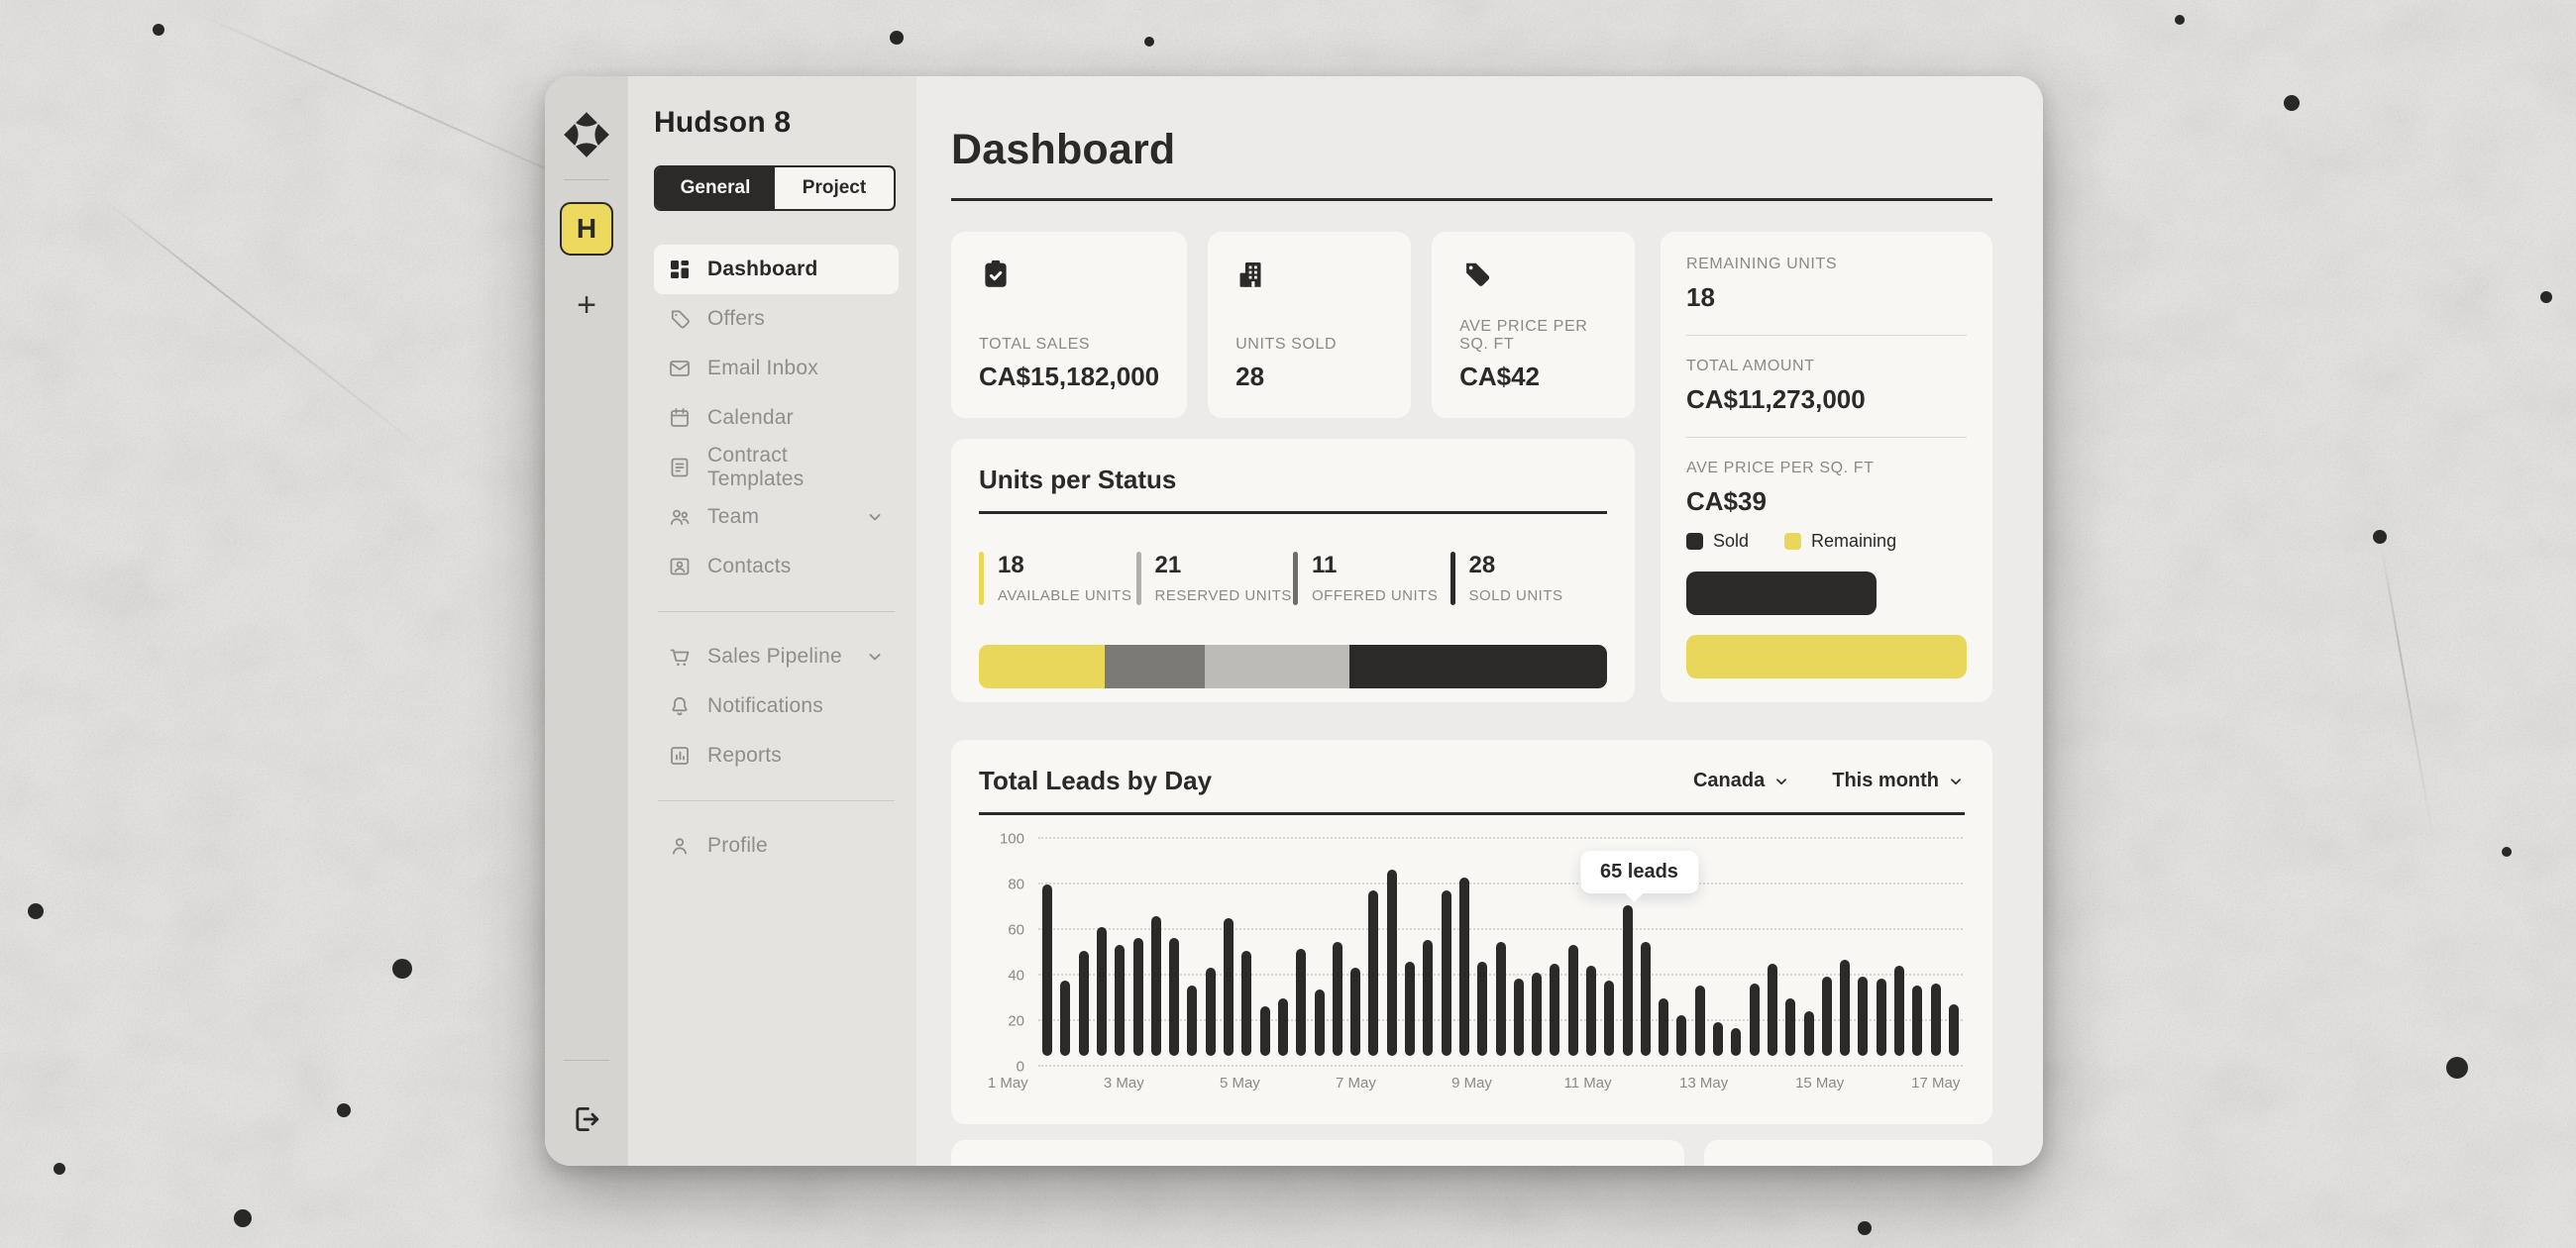  I want to click on workspace-h-button: H, so click(586, 229).